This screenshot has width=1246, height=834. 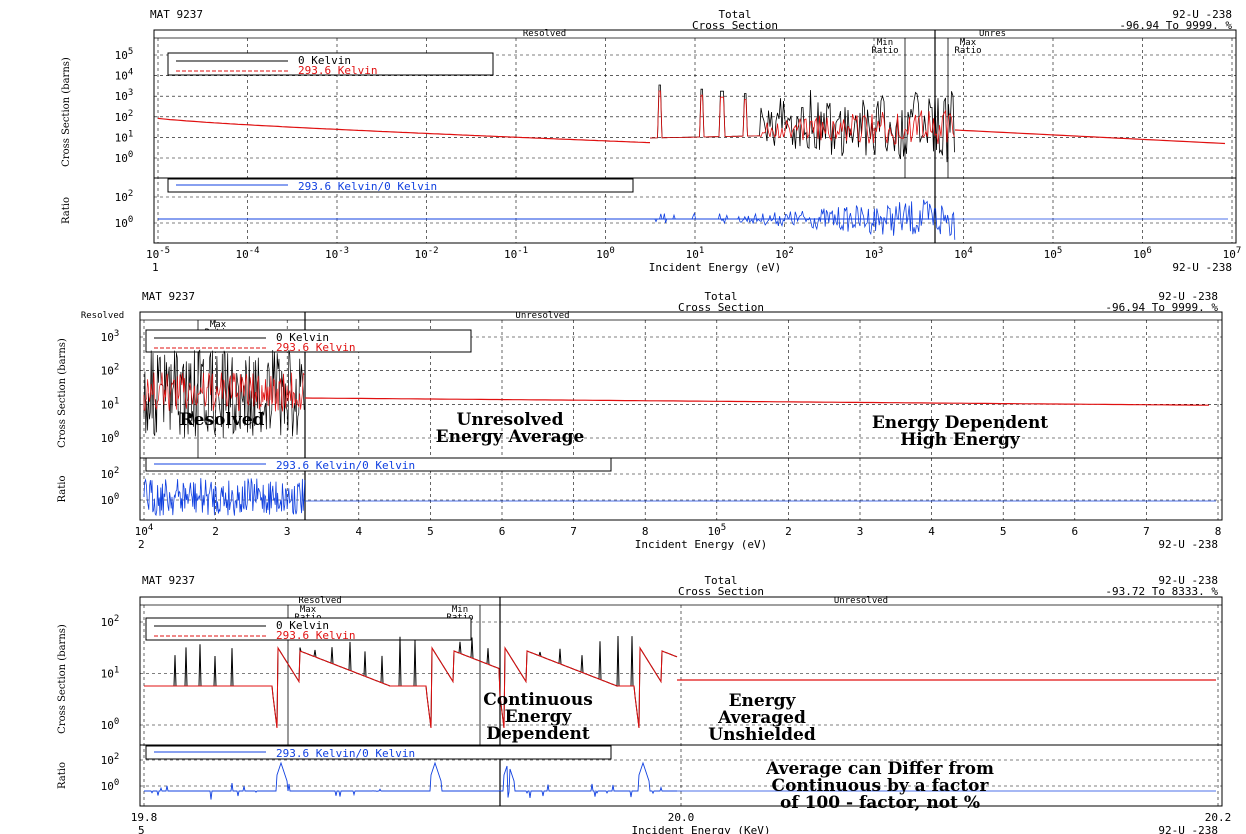 I want to click on xtick-label: 10⁻², so click(x=426, y=253).